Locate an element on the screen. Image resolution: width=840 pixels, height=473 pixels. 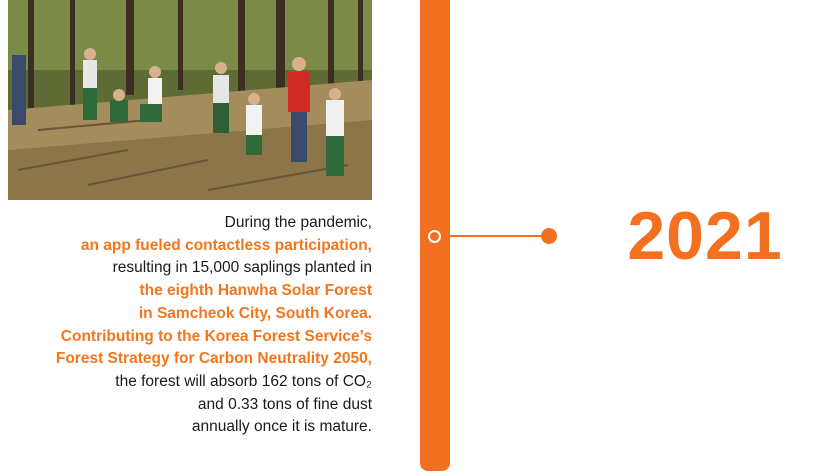
timeline-connector-line is located at coordinates (497, 236).